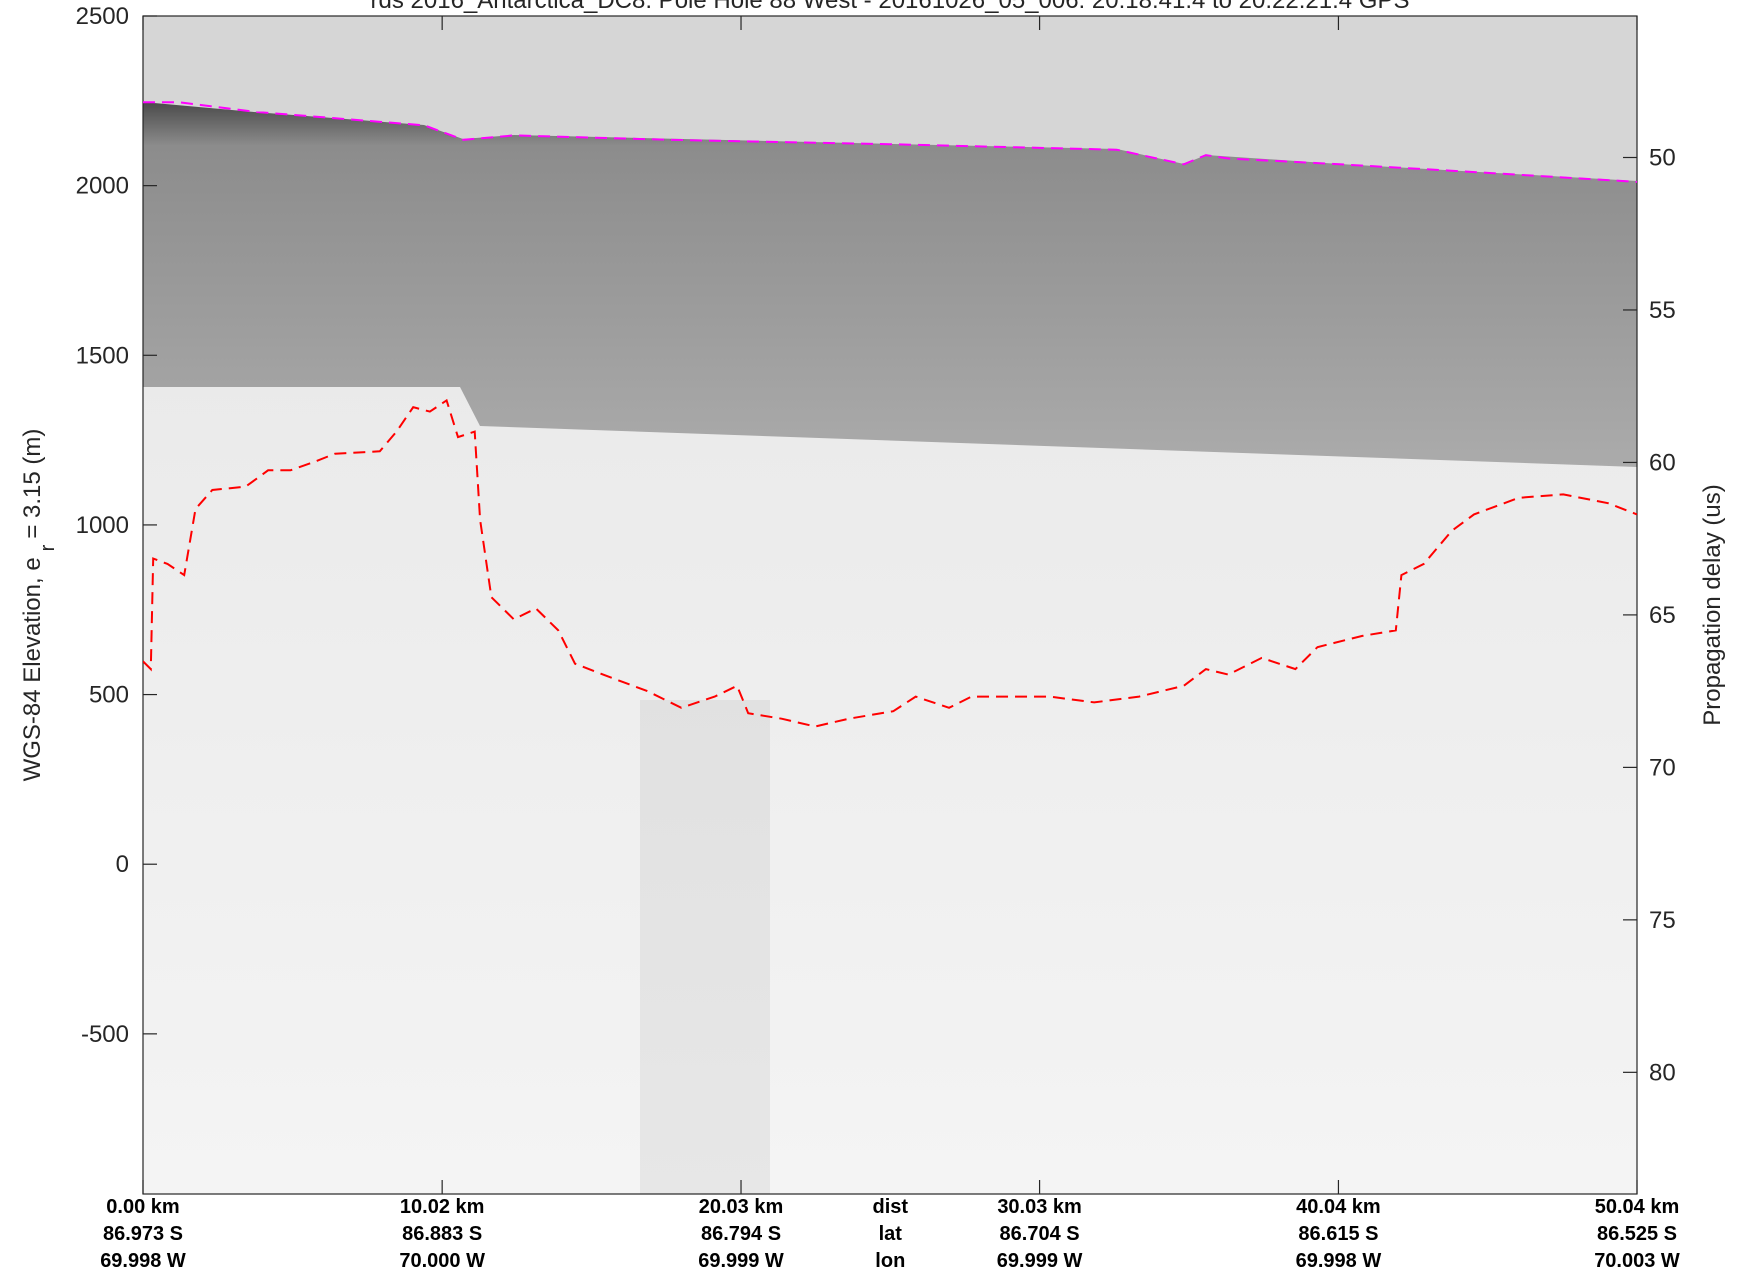  I want to click on y-tick-label: 2000, so click(102, 186).